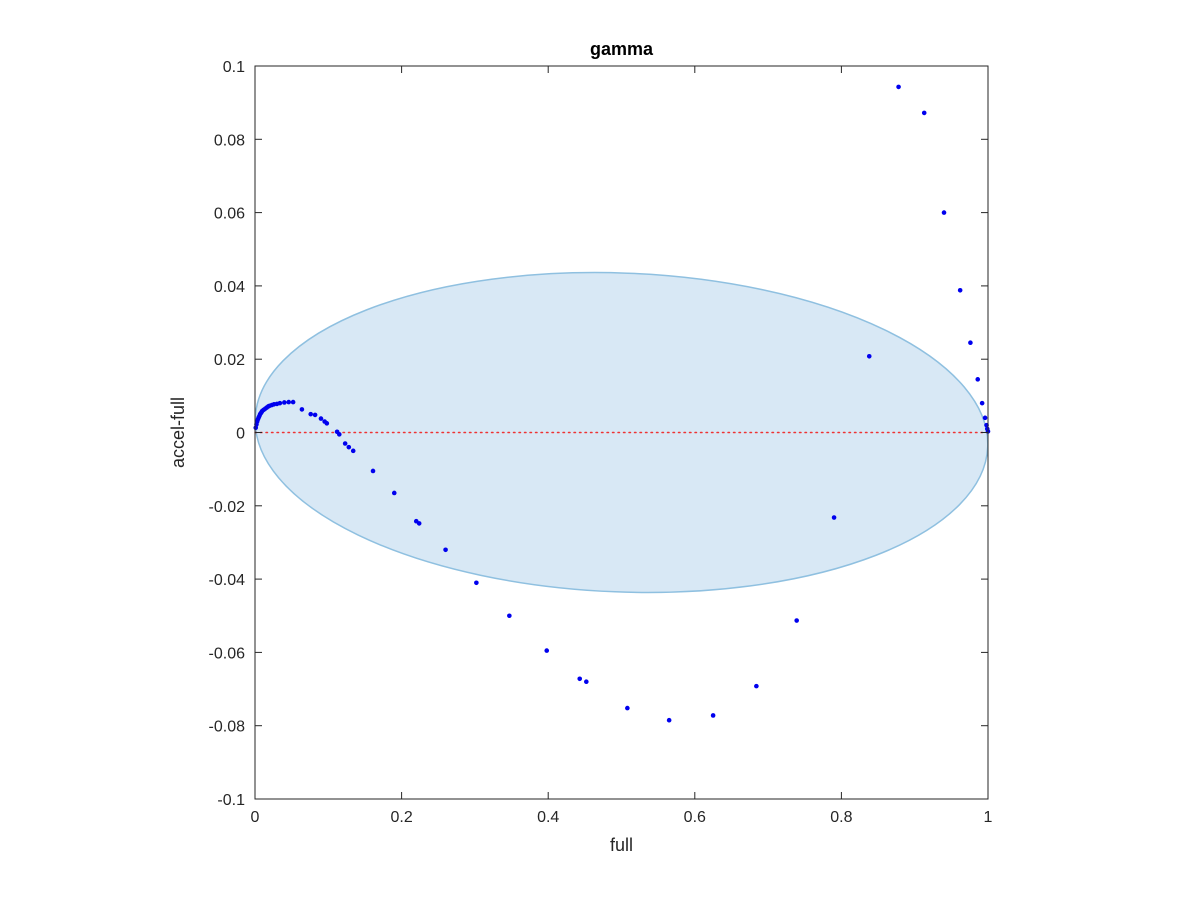 This screenshot has height=900, width=1200. Describe the element at coordinates (255, 817) in the screenshot. I see `x-tick-label: 0` at that location.